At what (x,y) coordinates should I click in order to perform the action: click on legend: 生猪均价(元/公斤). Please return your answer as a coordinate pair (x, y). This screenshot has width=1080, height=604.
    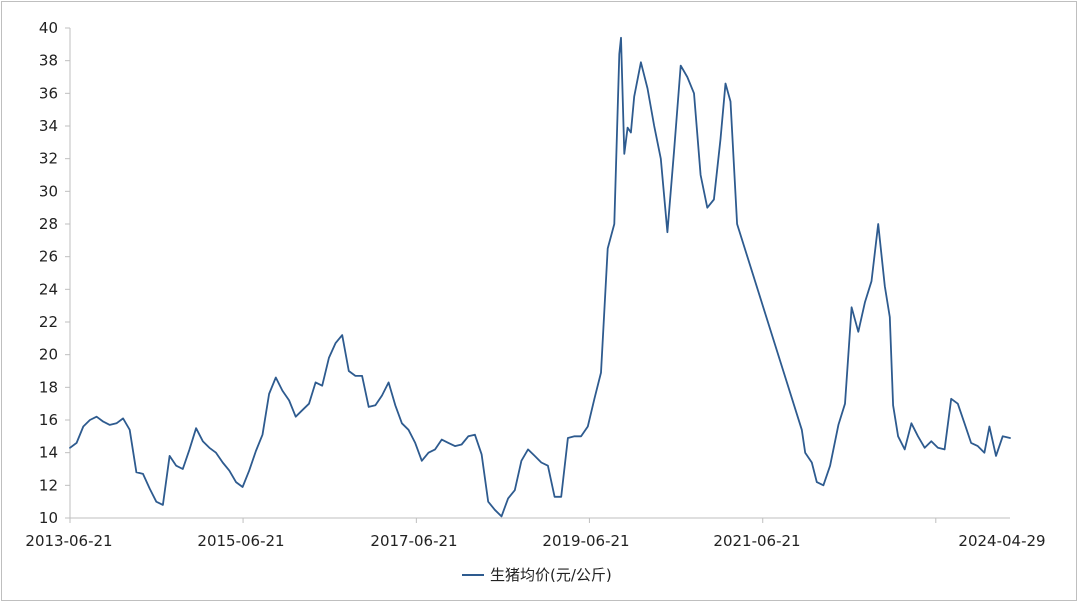
    Looking at the image, I should click on (537, 575).